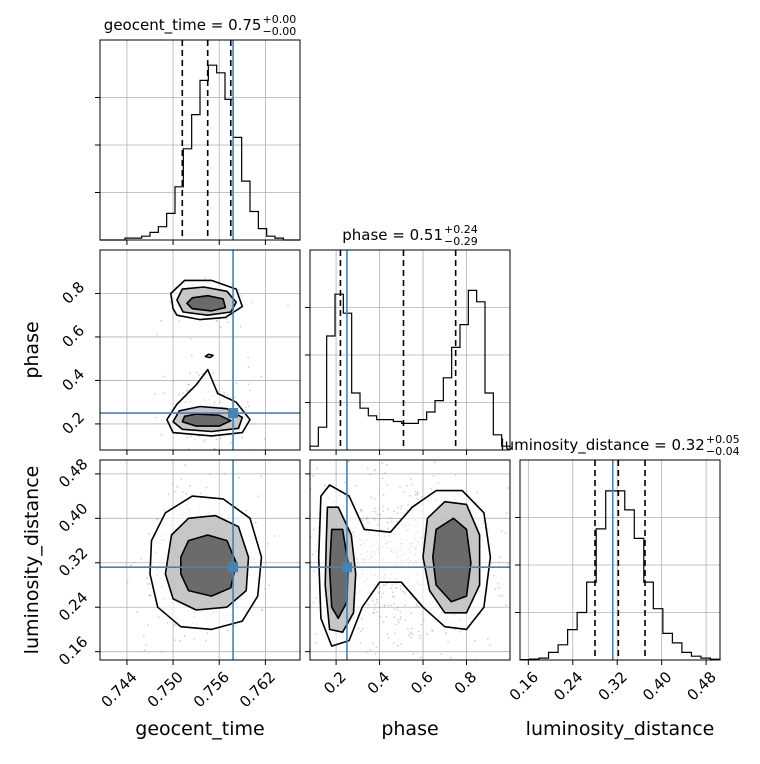 The height and width of the screenshot is (764, 760). Describe the element at coordinates (73, 293) in the screenshot. I see `y-tick-label: 0.8` at that location.